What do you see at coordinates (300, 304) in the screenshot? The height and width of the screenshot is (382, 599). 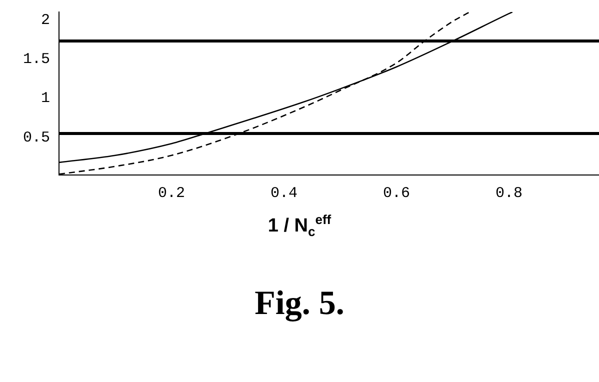 I see `caption: Fig. 5.` at bounding box center [300, 304].